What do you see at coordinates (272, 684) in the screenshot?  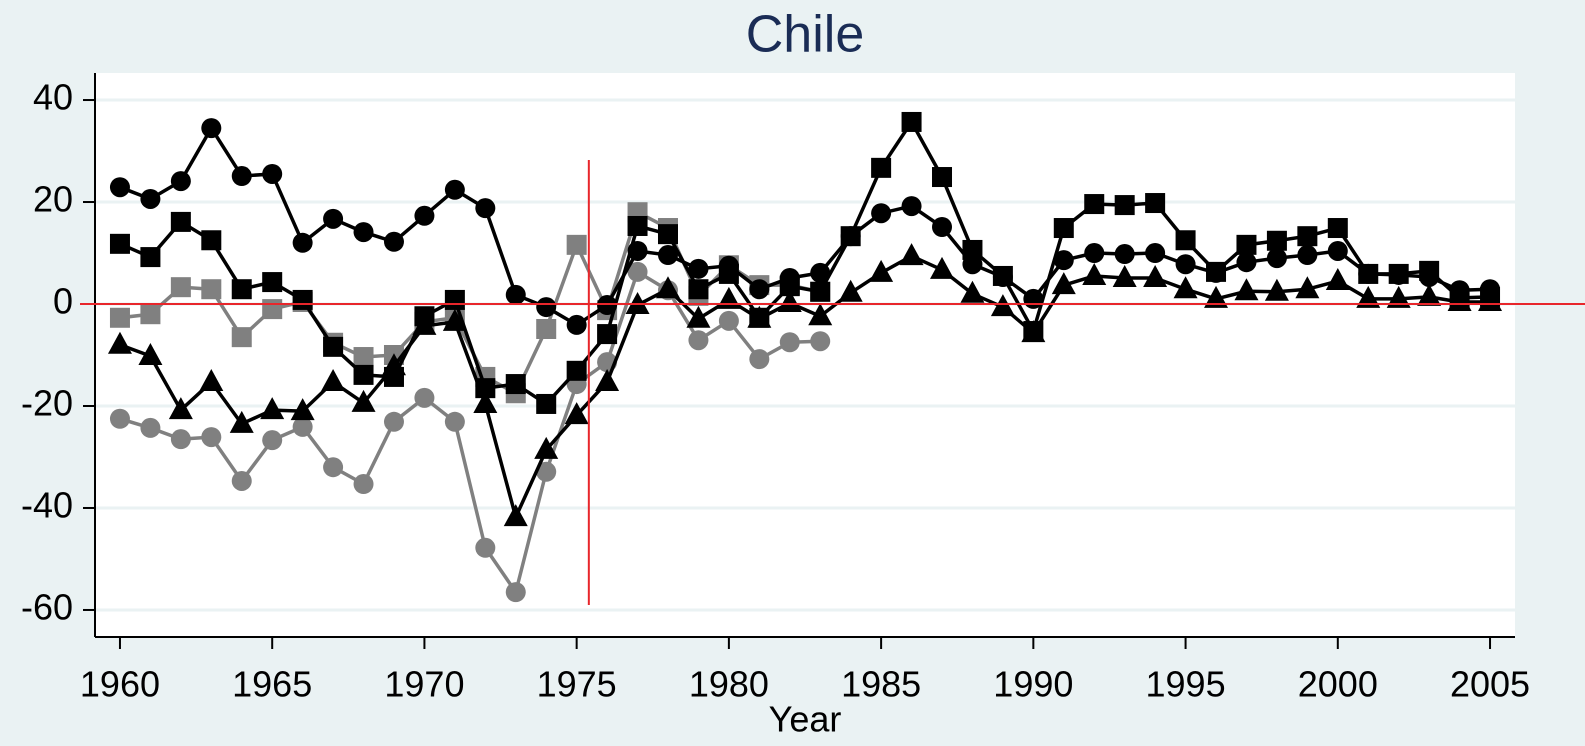 I see `x-tick-label: 1965` at bounding box center [272, 684].